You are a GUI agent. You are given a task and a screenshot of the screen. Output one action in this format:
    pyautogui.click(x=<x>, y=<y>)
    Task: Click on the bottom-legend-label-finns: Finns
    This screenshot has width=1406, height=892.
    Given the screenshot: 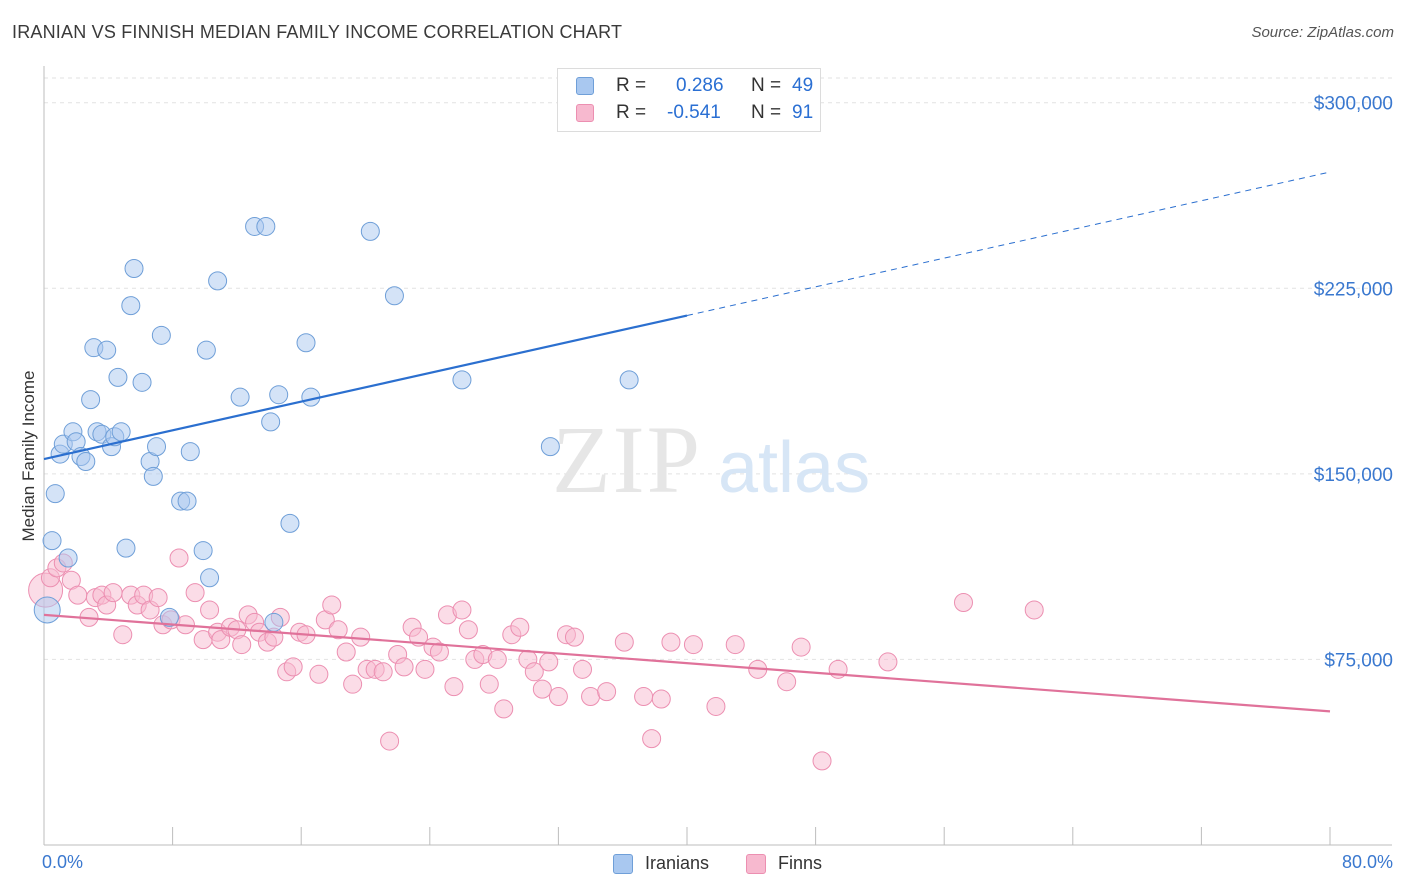 What is the action you would take?
    pyautogui.click(x=800, y=863)
    